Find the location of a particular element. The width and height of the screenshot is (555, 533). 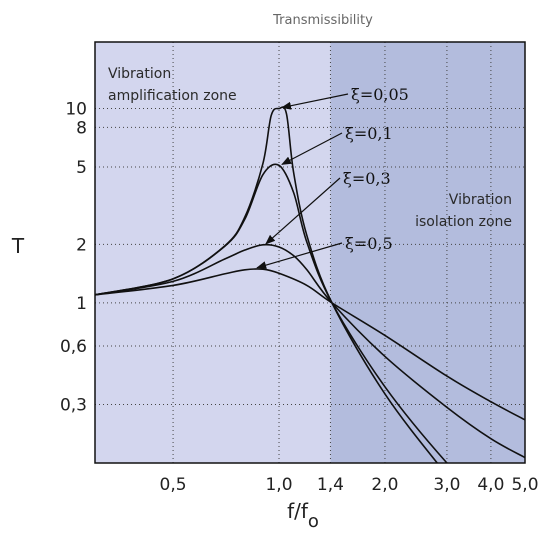

x-axis-label: f/fo is located at coordinates (303, 515).